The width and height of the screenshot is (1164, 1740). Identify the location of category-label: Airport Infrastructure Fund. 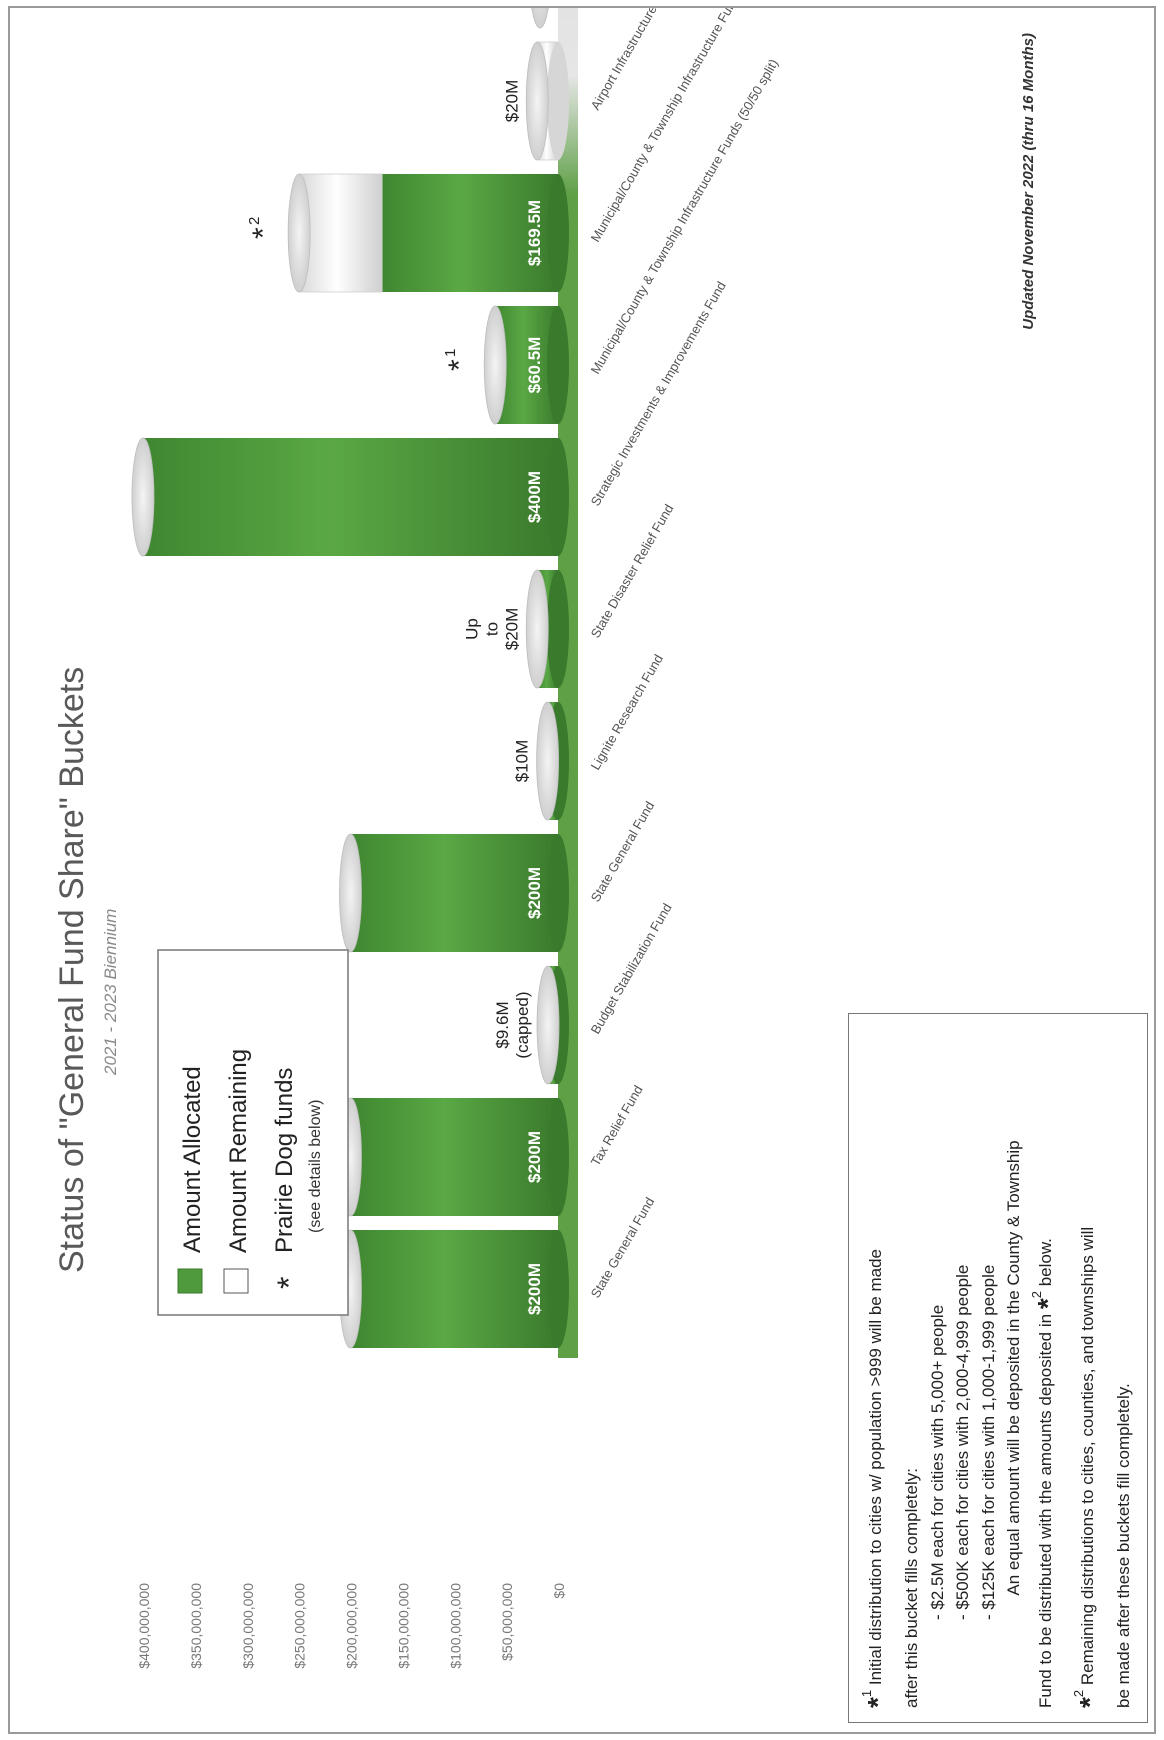
(632, 60).